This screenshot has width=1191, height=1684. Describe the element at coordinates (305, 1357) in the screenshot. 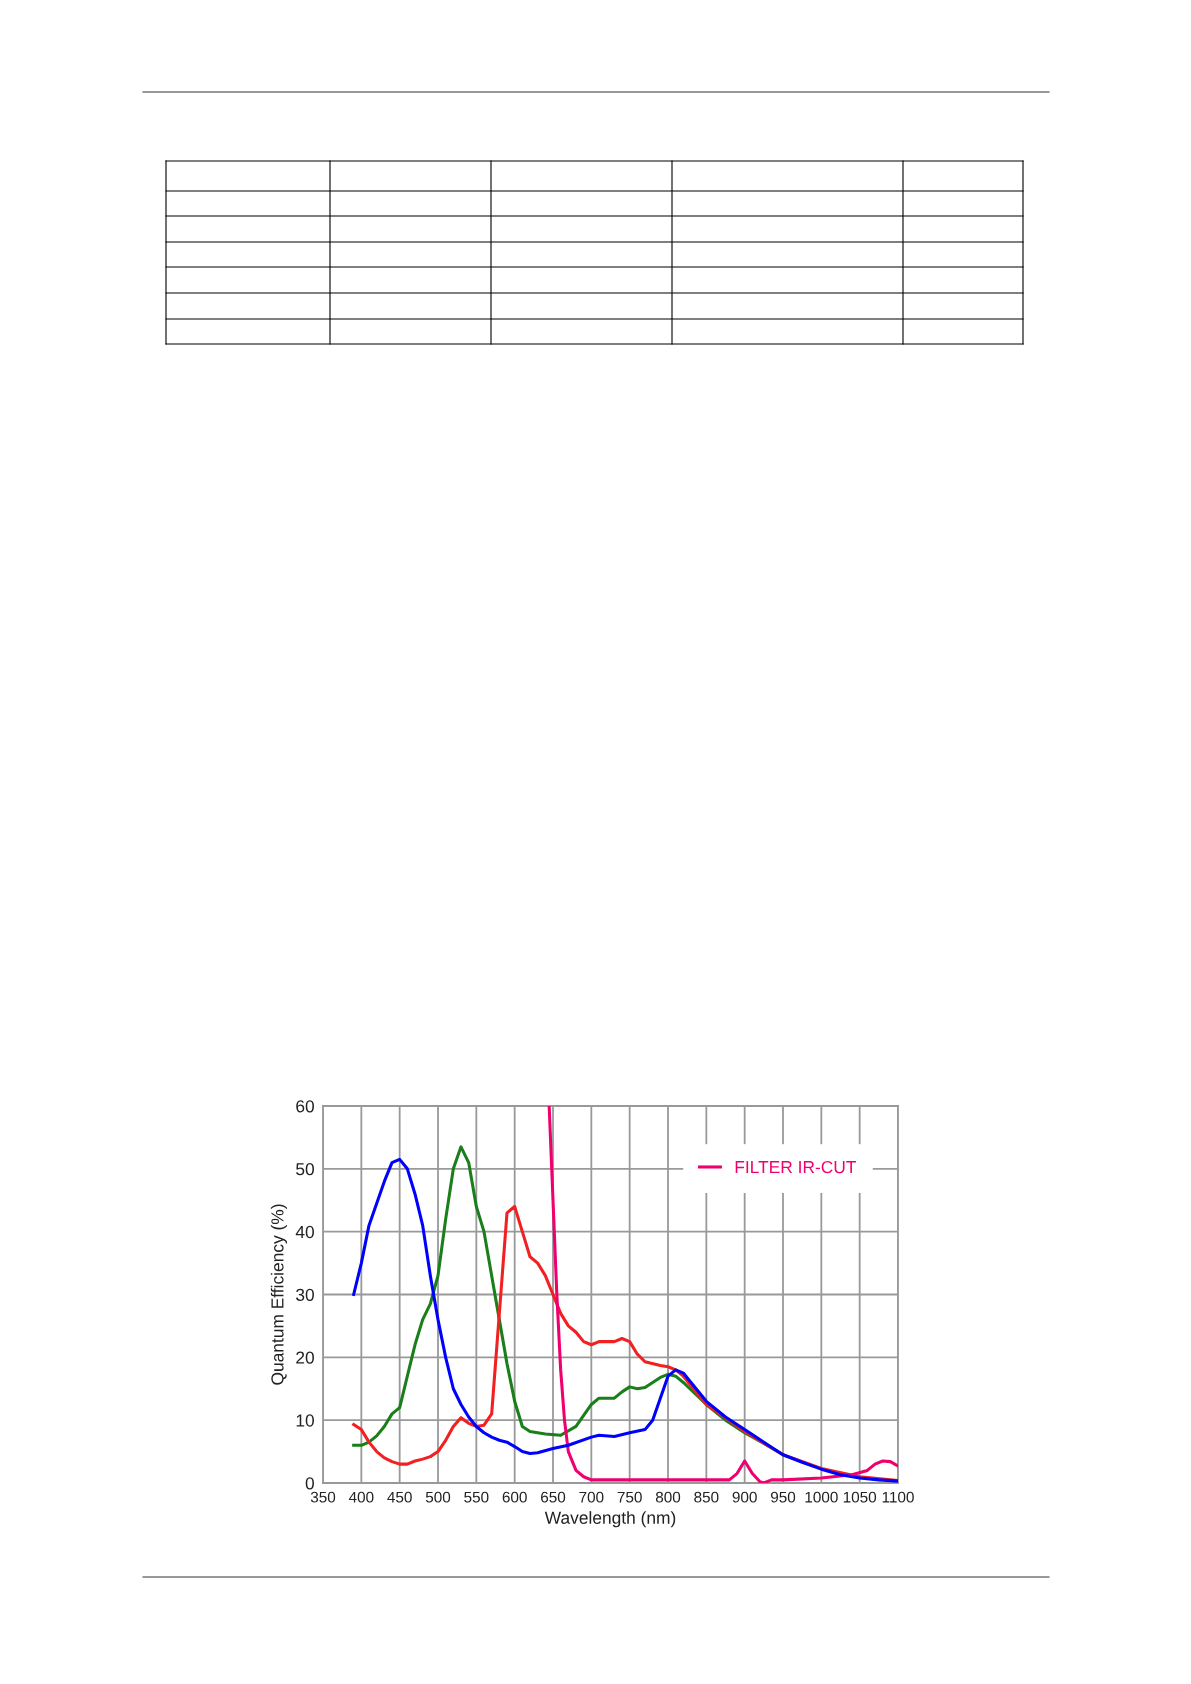

I see `y-tick-label: 20` at that location.